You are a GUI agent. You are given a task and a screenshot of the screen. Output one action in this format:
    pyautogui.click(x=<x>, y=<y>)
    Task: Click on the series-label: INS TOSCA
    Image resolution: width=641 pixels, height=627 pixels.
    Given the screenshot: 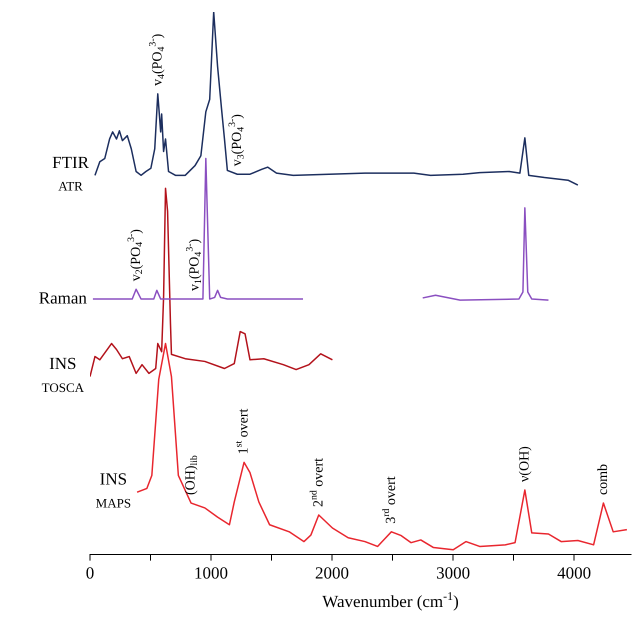 What is the action you would take?
    pyautogui.click(x=63, y=375)
    